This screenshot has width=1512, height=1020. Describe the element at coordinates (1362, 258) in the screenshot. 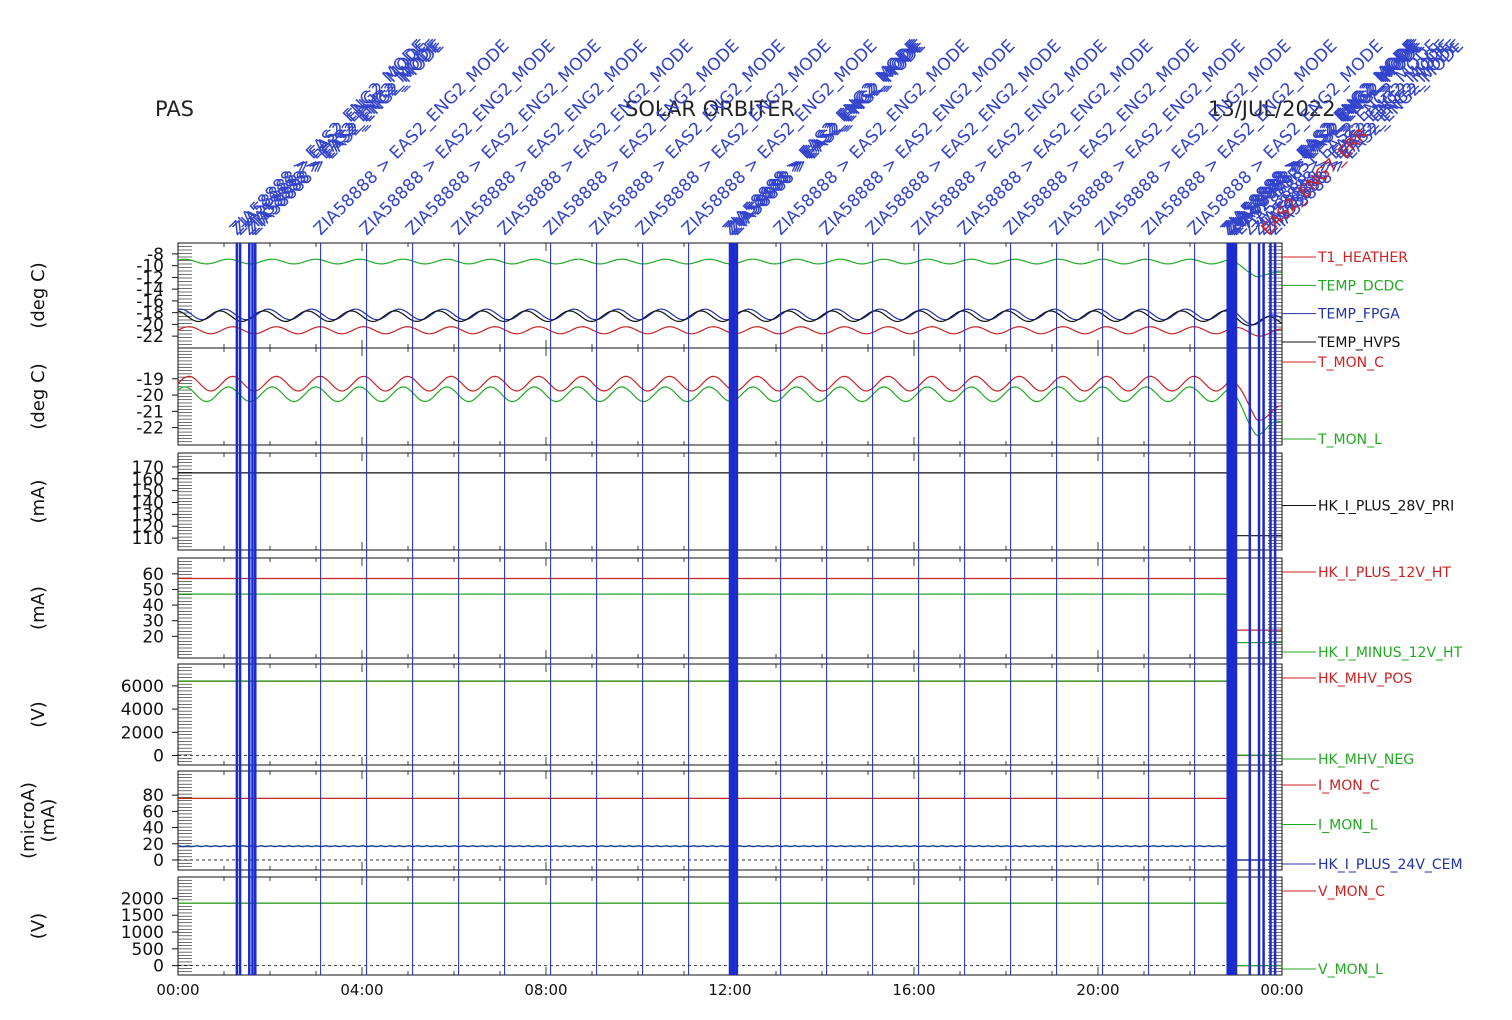

I see `series-label: T1_HEATHER` at that location.